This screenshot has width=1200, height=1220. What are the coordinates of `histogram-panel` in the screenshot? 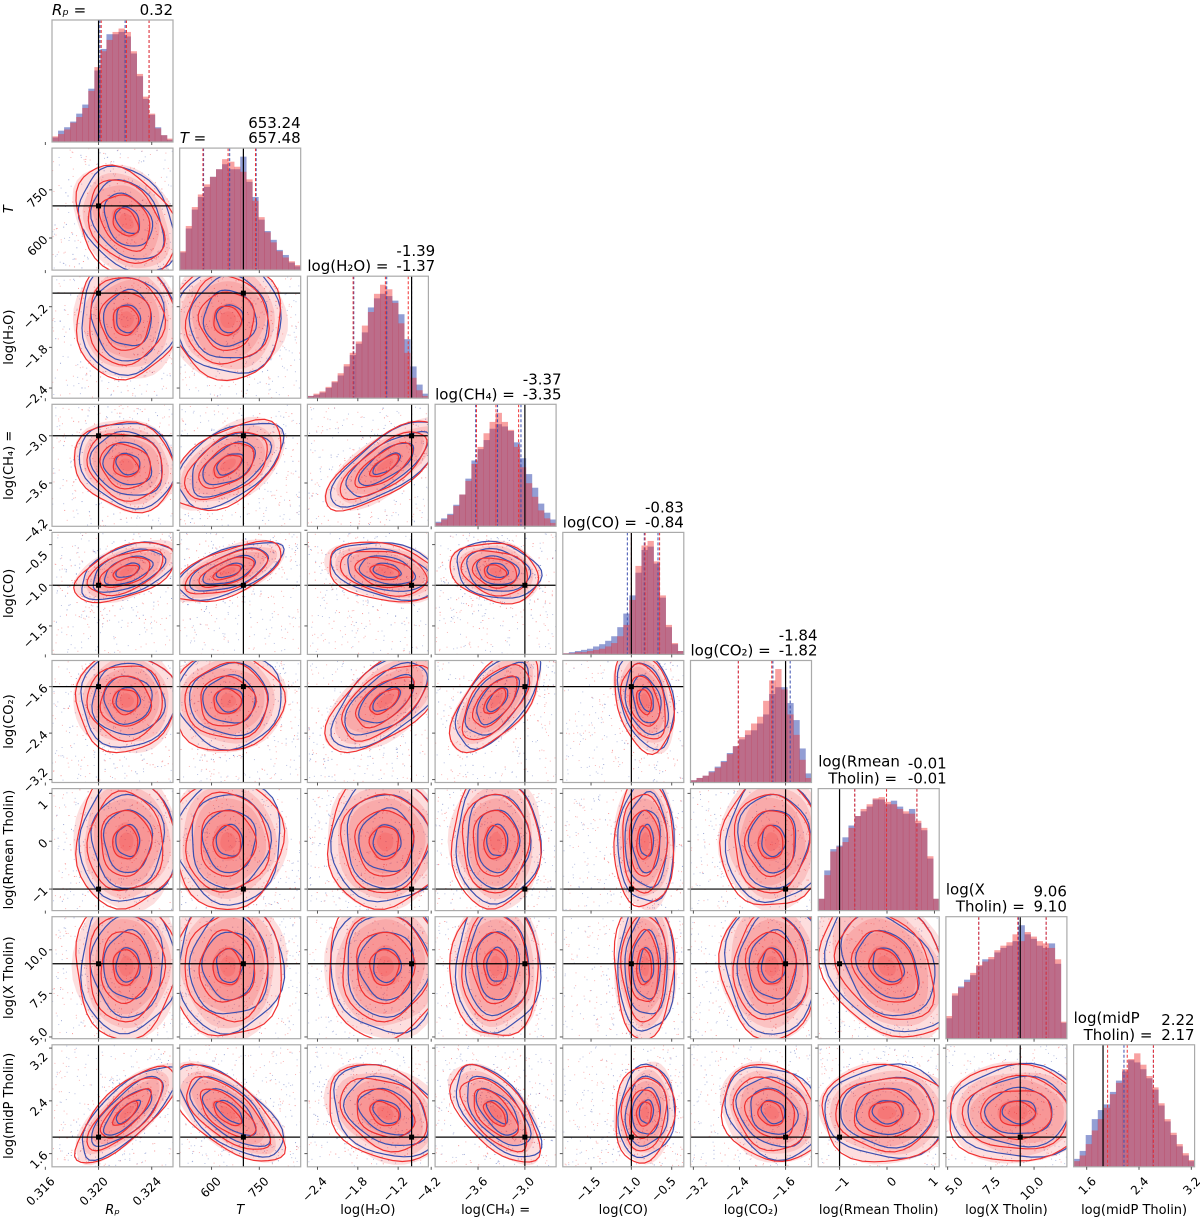 It's located at (493, 466).